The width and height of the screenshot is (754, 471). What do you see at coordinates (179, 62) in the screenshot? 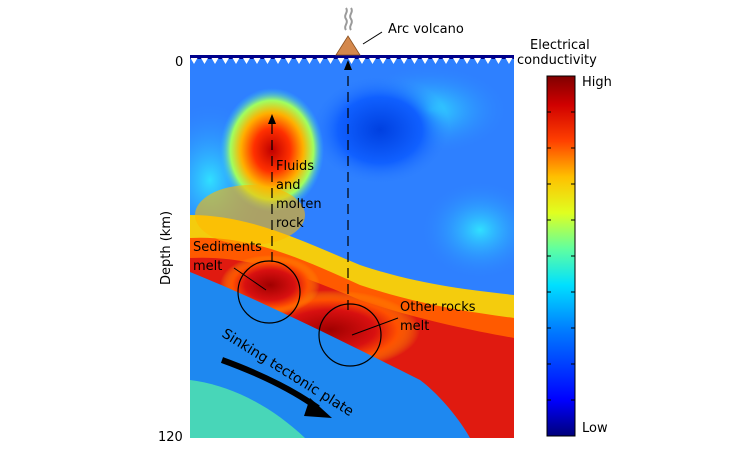
I see `depth-tick-0: 0` at bounding box center [179, 62].